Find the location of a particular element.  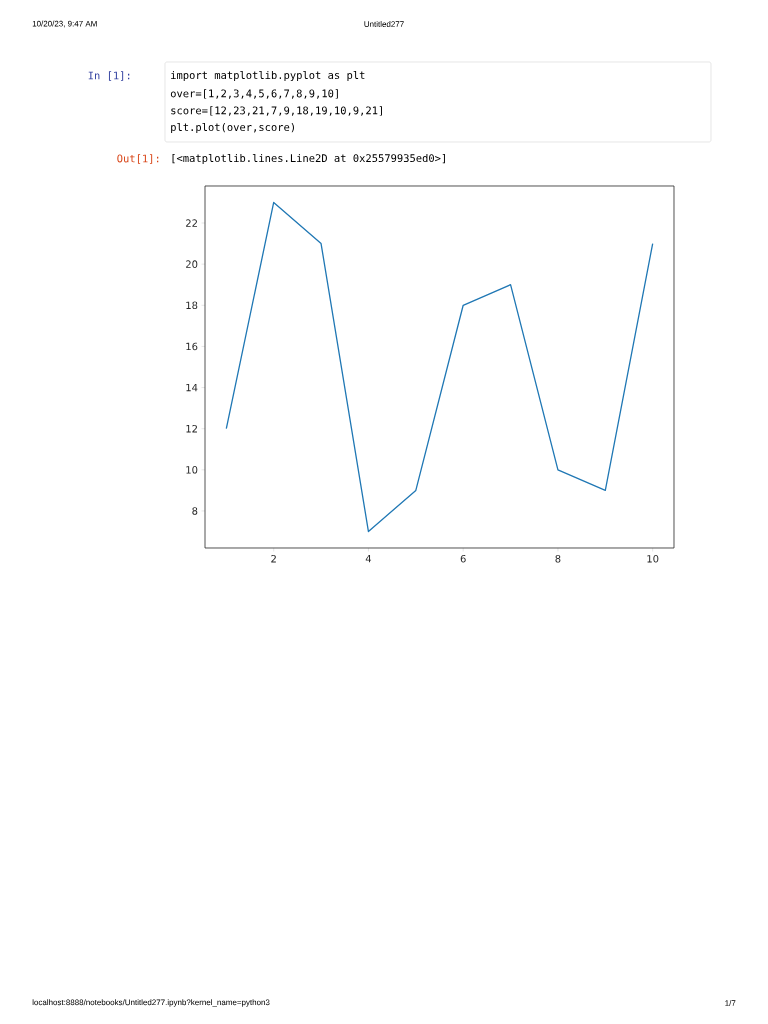

y-tick-label: 8 is located at coordinates (195, 511).